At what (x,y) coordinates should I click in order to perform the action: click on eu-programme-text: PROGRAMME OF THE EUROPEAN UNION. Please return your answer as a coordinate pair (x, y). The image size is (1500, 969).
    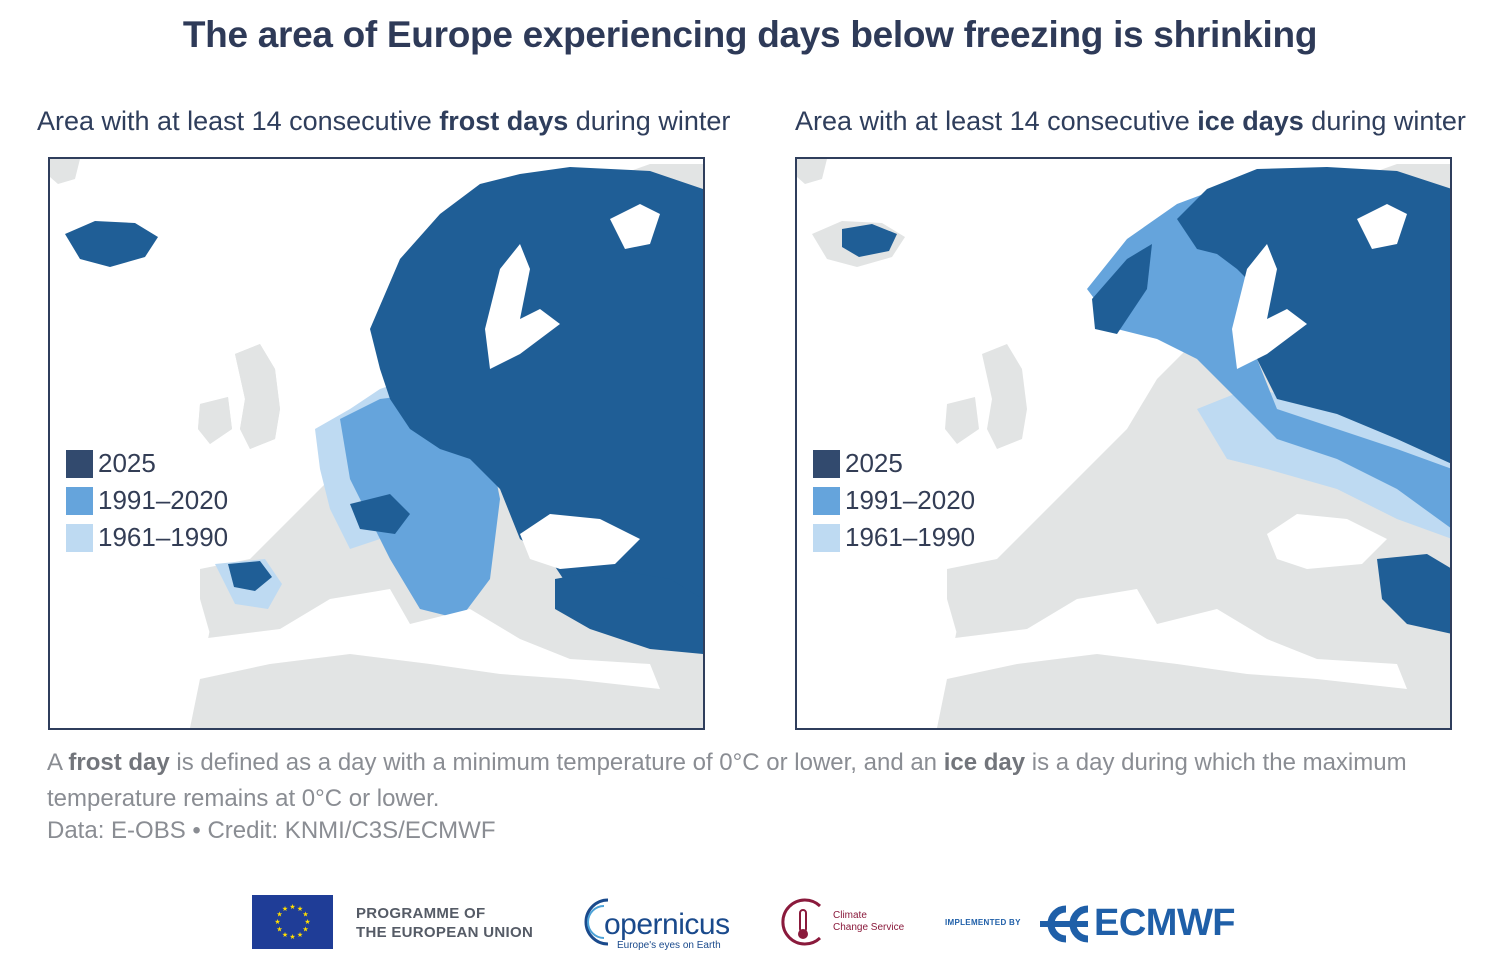
    Looking at the image, I should click on (444, 923).